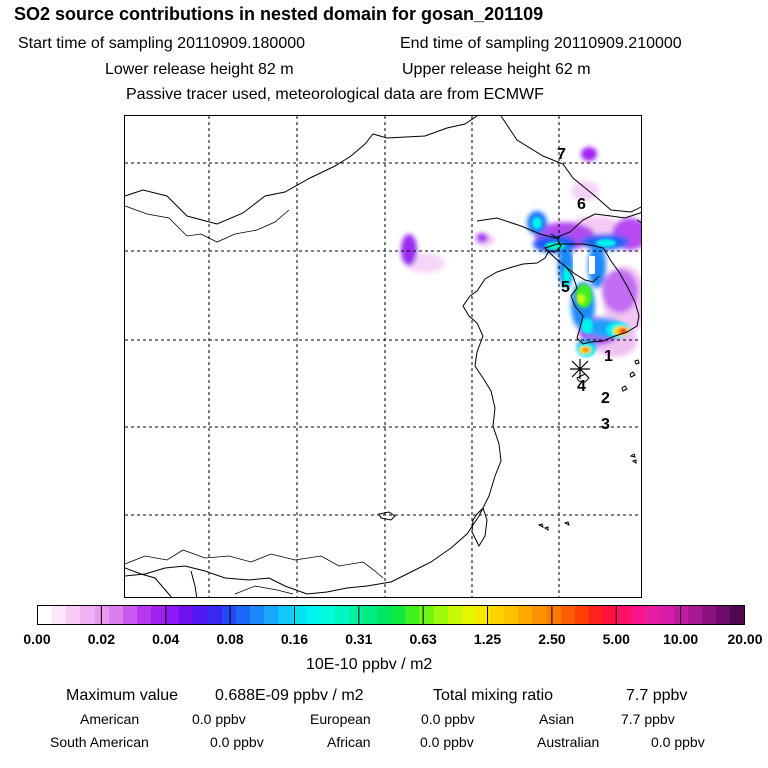 The height and width of the screenshot is (768, 768). I want to click on lower-release-height-label: Lower release height 82 m, so click(199, 69).